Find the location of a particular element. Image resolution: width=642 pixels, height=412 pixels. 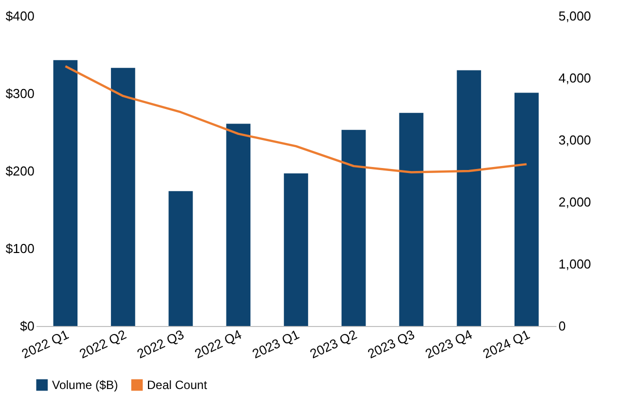

y2-tick-label: 0 is located at coordinates (562, 326).